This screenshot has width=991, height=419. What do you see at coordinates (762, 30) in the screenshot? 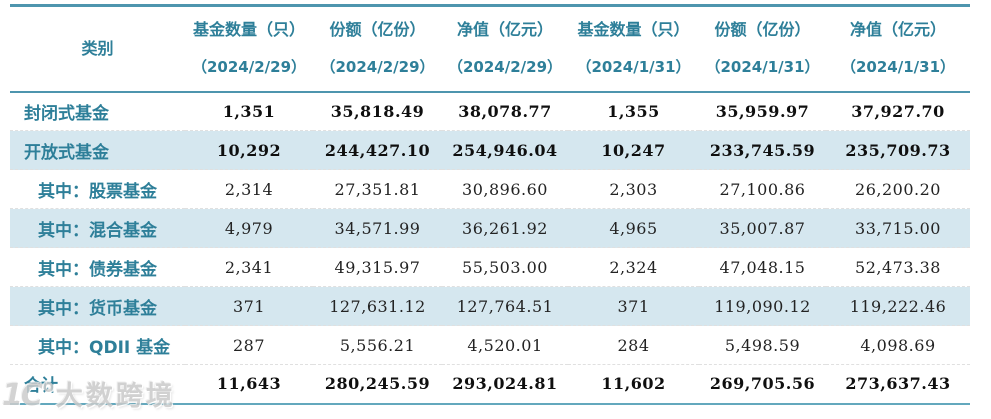
I see `header-shares-jan-label: 份额（亿份）` at bounding box center [762, 30].